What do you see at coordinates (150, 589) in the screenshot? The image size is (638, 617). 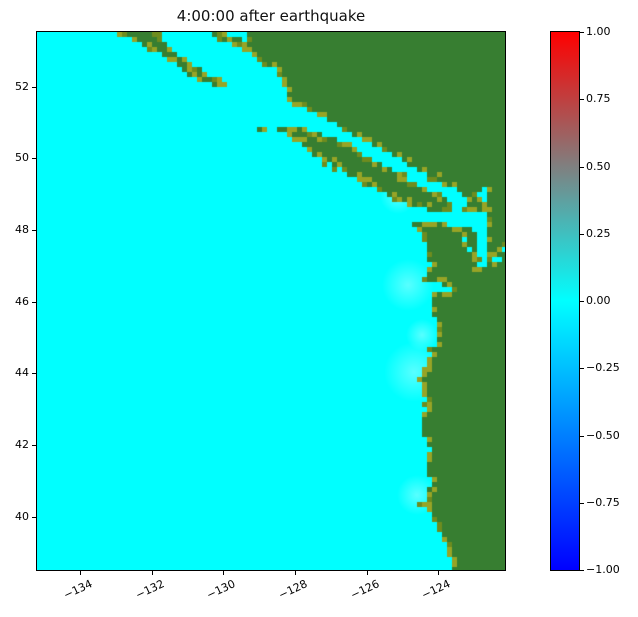 I see `x-tick-label: −132` at bounding box center [150, 589].